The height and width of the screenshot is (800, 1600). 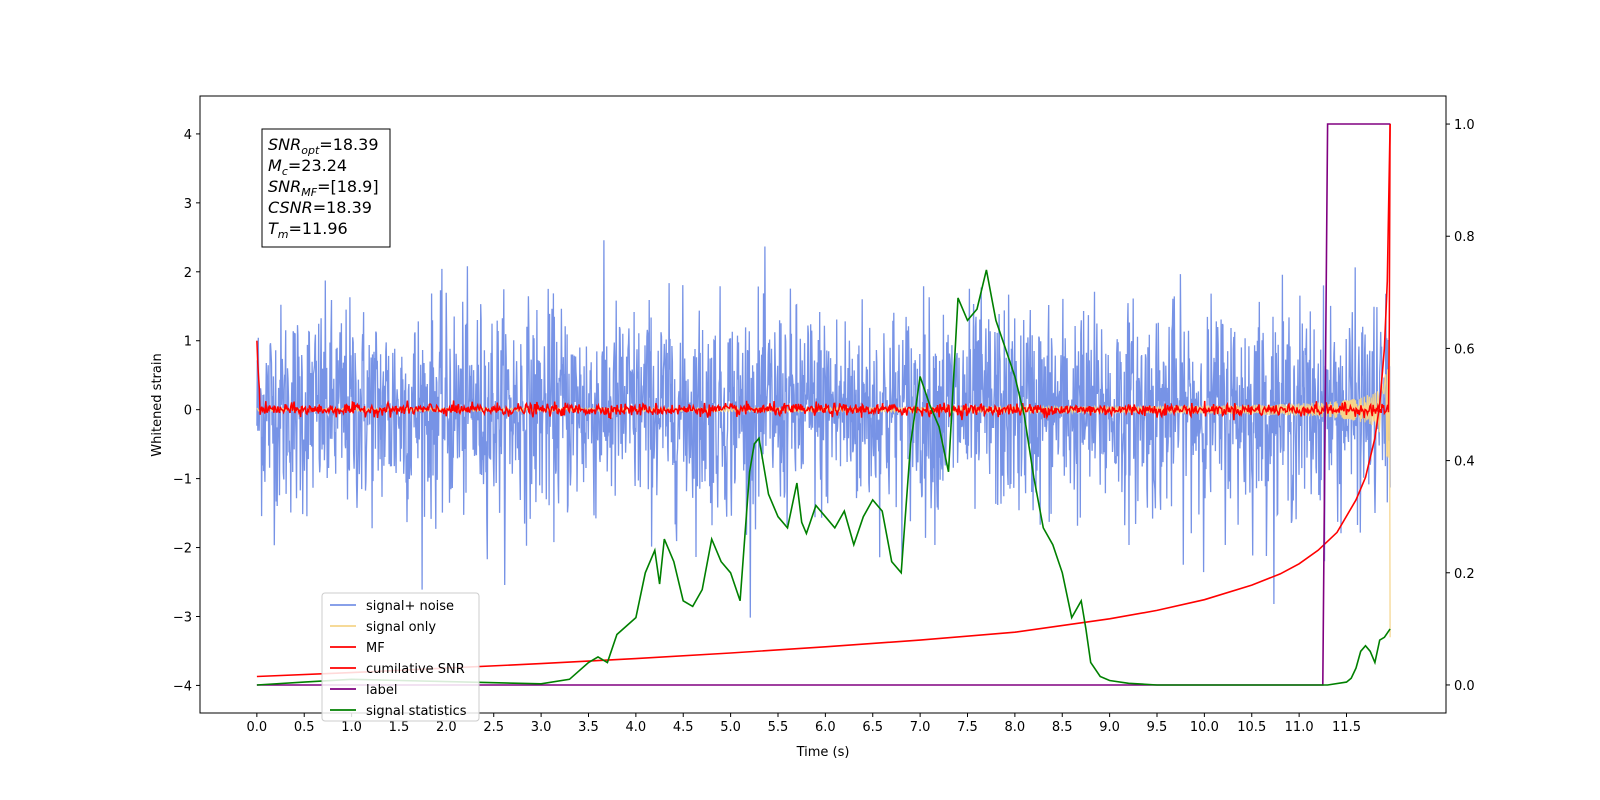 What do you see at coordinates (304, 727) in the screenshot?
I see `x-tick-label: 0.5` at bounding box center [304, 727].